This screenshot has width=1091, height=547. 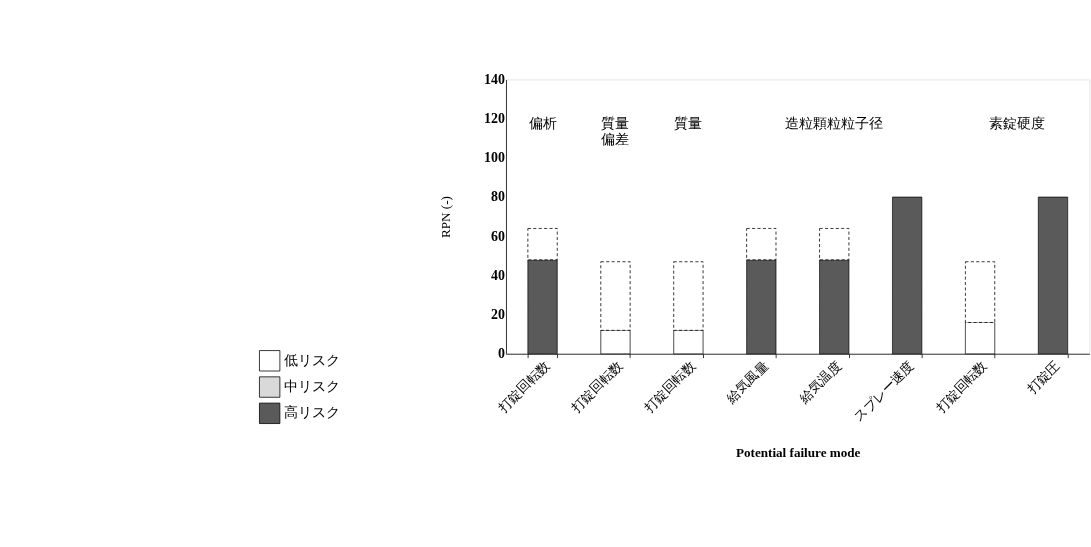 I want to click on annotation: 質量, so click(x=688, y=123).